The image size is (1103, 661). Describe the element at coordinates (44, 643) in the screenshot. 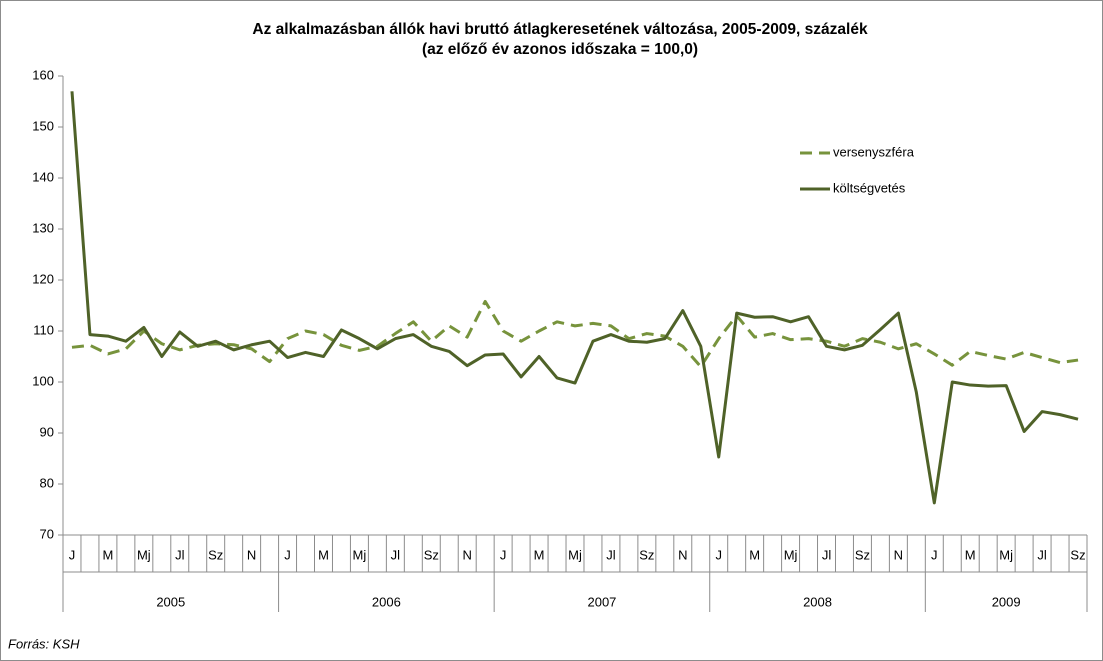

I see `source-note: Forrás: KSH` at that location.